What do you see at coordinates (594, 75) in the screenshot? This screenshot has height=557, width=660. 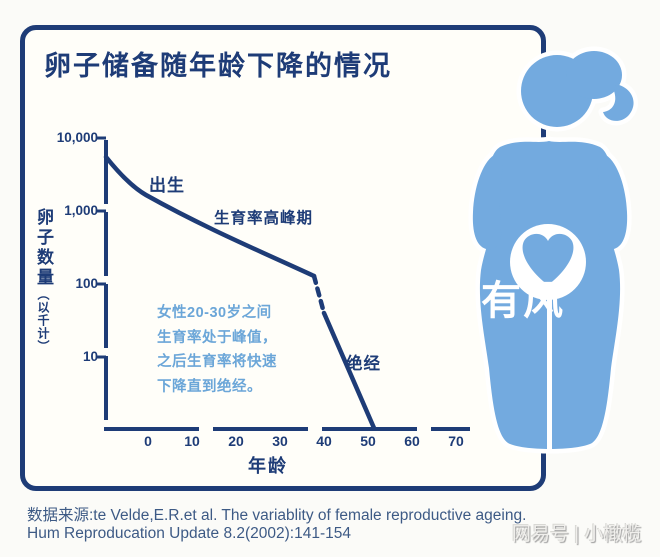 I see `figure-ponytail` at bounding box center [594, 75].